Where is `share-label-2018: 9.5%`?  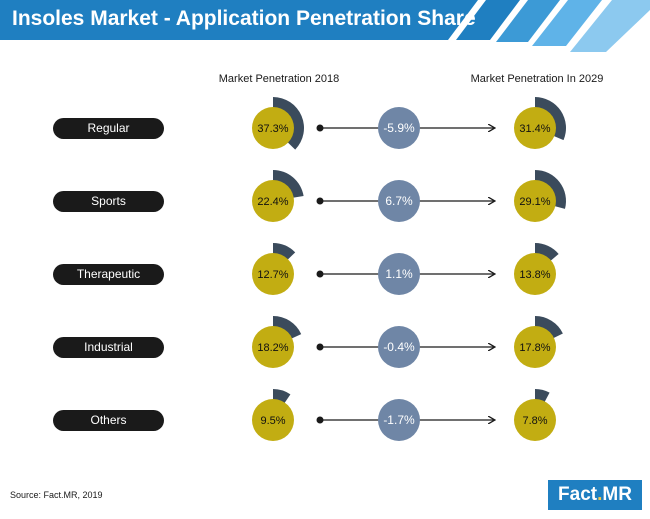
share-label-2018: 9.5% is located at coordinates (272, 421).